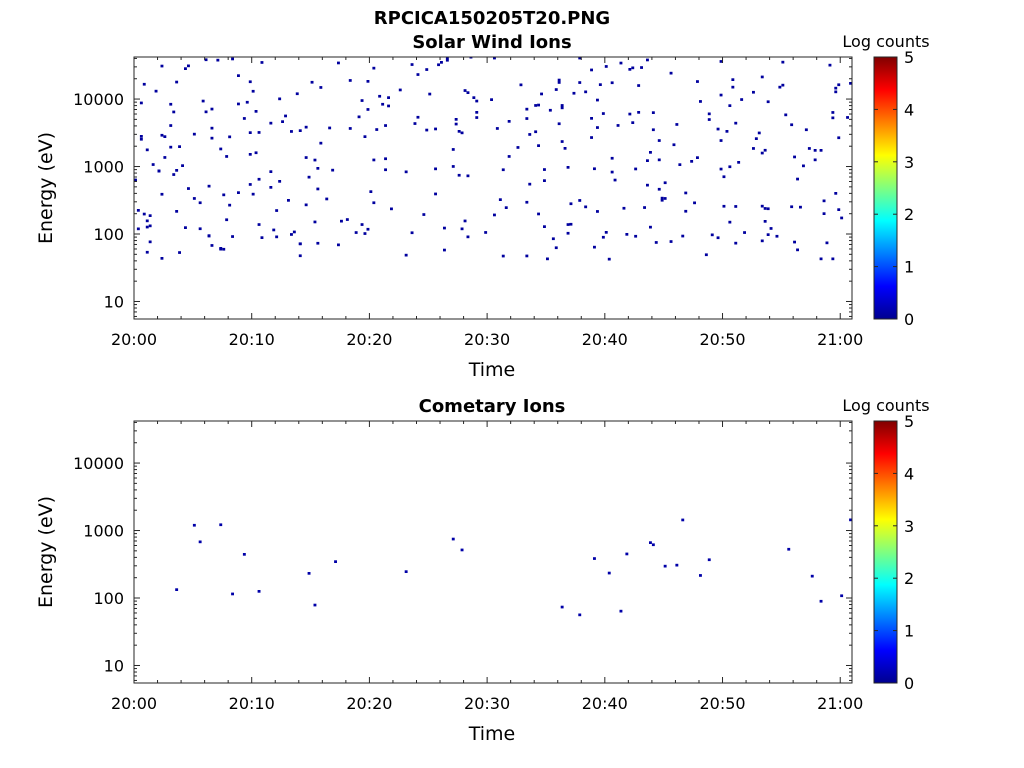 The height and width of the screenshot is (768, 1024). Describe the element at coordinates (98, 463) in the screenshot. I see `y-tick-label: 10000` at that location.